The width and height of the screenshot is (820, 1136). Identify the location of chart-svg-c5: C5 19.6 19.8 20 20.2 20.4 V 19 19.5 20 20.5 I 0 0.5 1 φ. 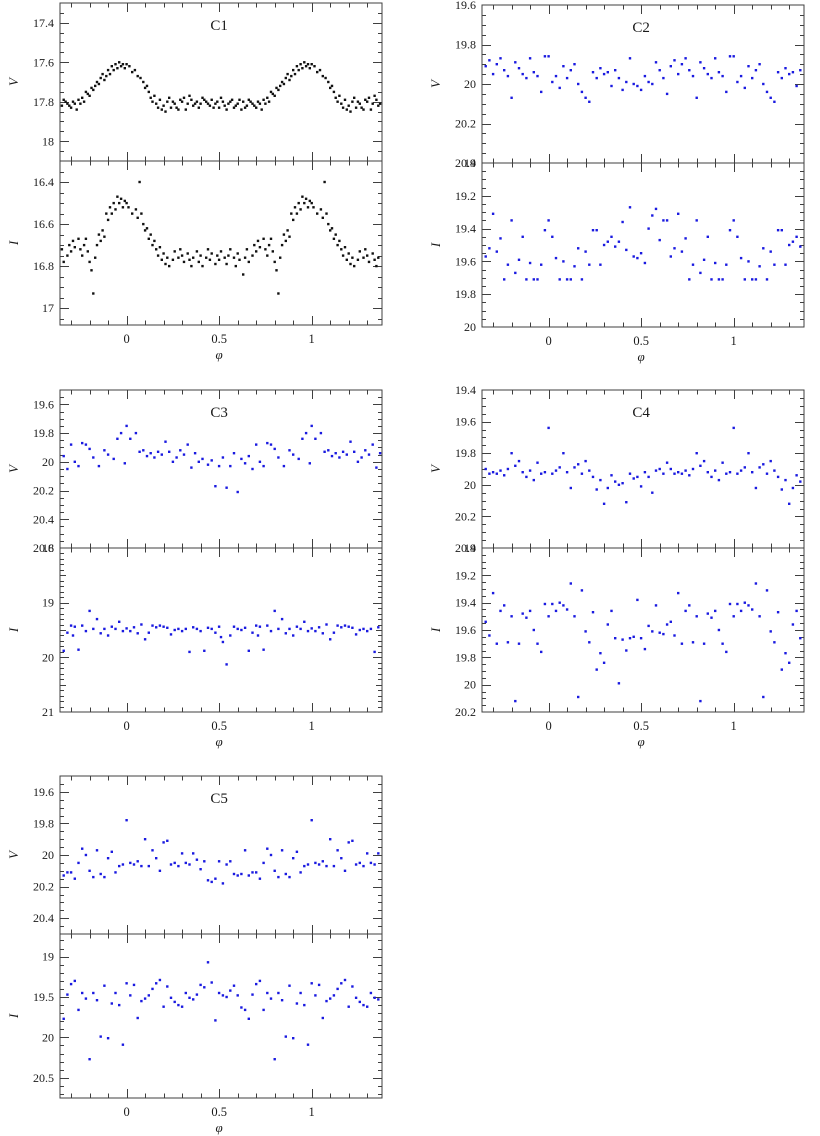
(194, 955).